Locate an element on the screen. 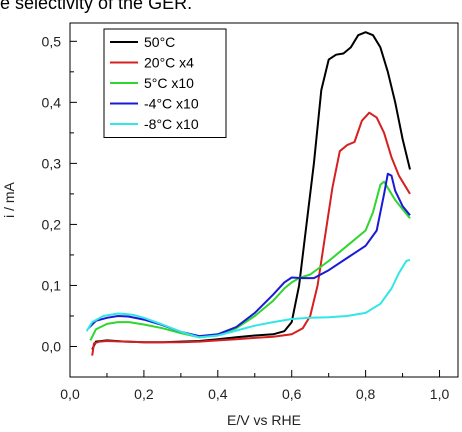  legend-label: -4°C x10 is located at coordinates (171, 104).